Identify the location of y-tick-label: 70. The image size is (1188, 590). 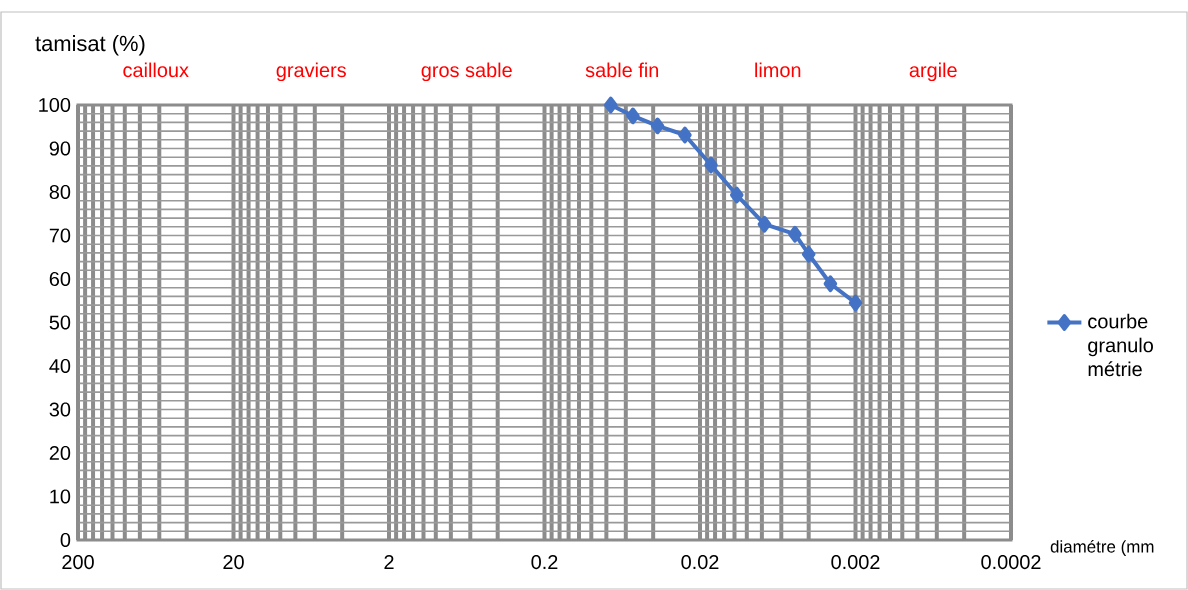
(60, 235).